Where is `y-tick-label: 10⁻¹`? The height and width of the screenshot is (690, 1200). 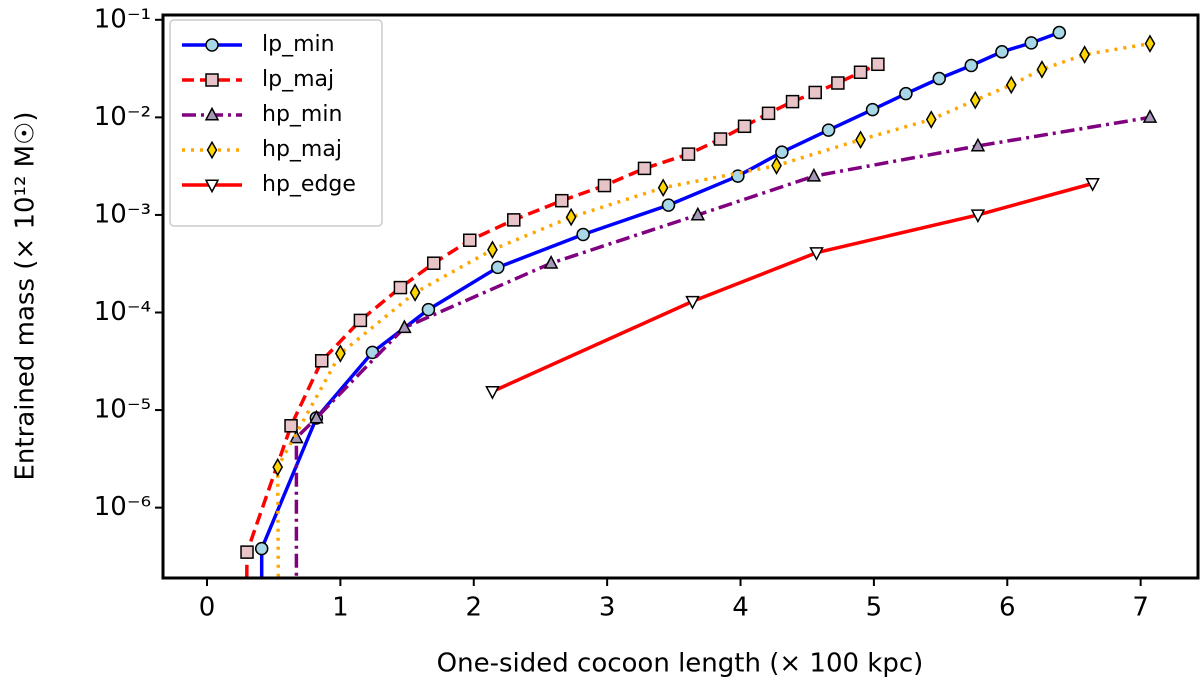 y-tick-label: 10⁻¹ is located at coordinates (122, 19).